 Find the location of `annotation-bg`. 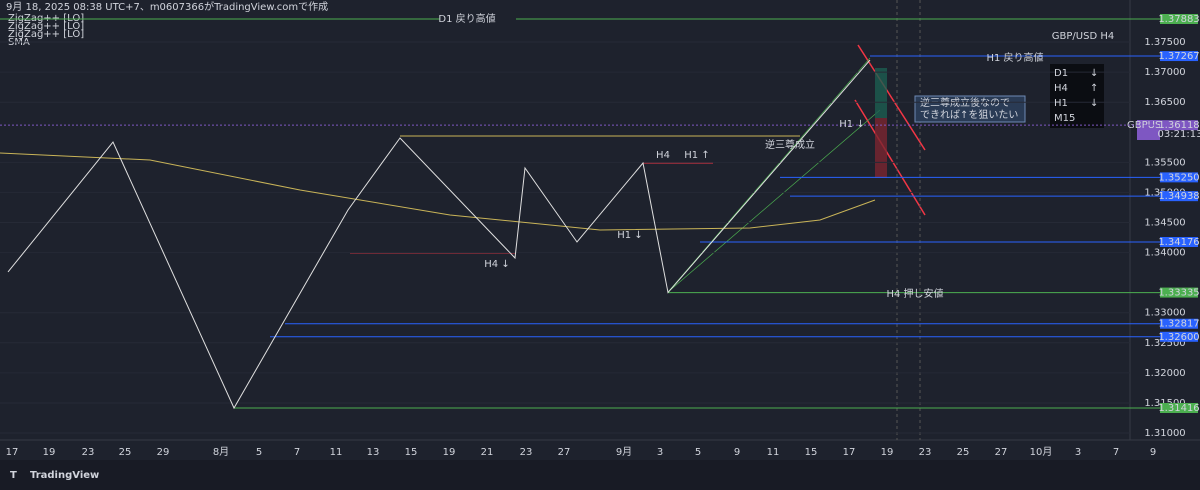

annotation-bg is located at coordinates (478, 19).